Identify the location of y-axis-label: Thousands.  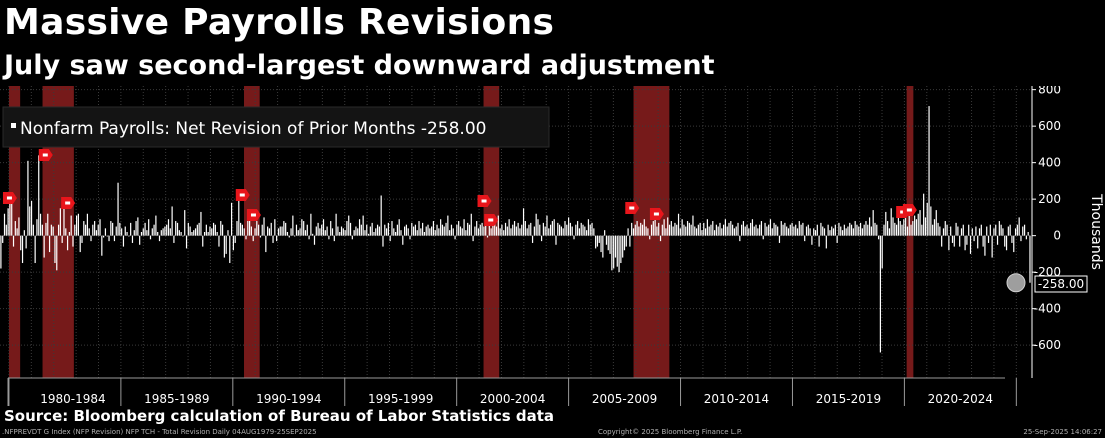
(1096, 231).